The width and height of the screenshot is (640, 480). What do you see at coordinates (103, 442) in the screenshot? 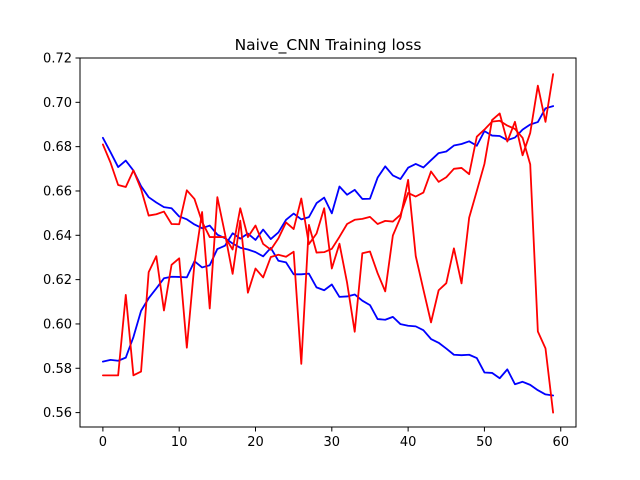
I see `x-tick-label: 0` at bounding box center [103, 442].